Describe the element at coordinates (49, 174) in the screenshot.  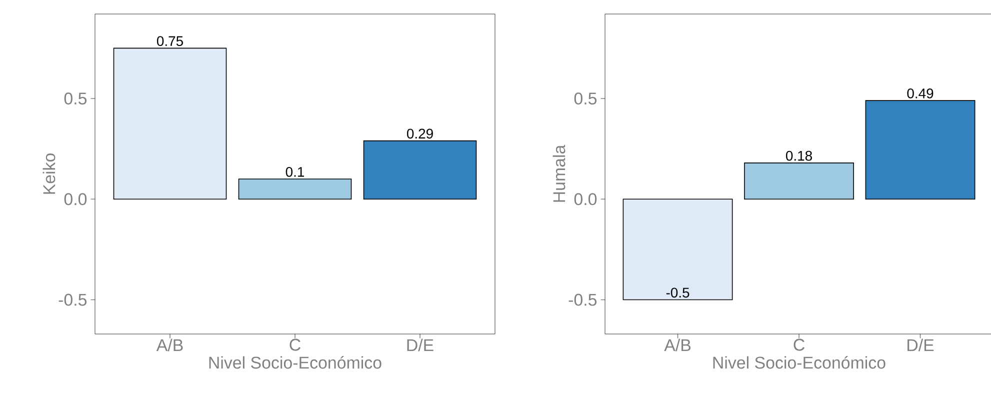
I see `y-axis-title: Keiko` at that location.